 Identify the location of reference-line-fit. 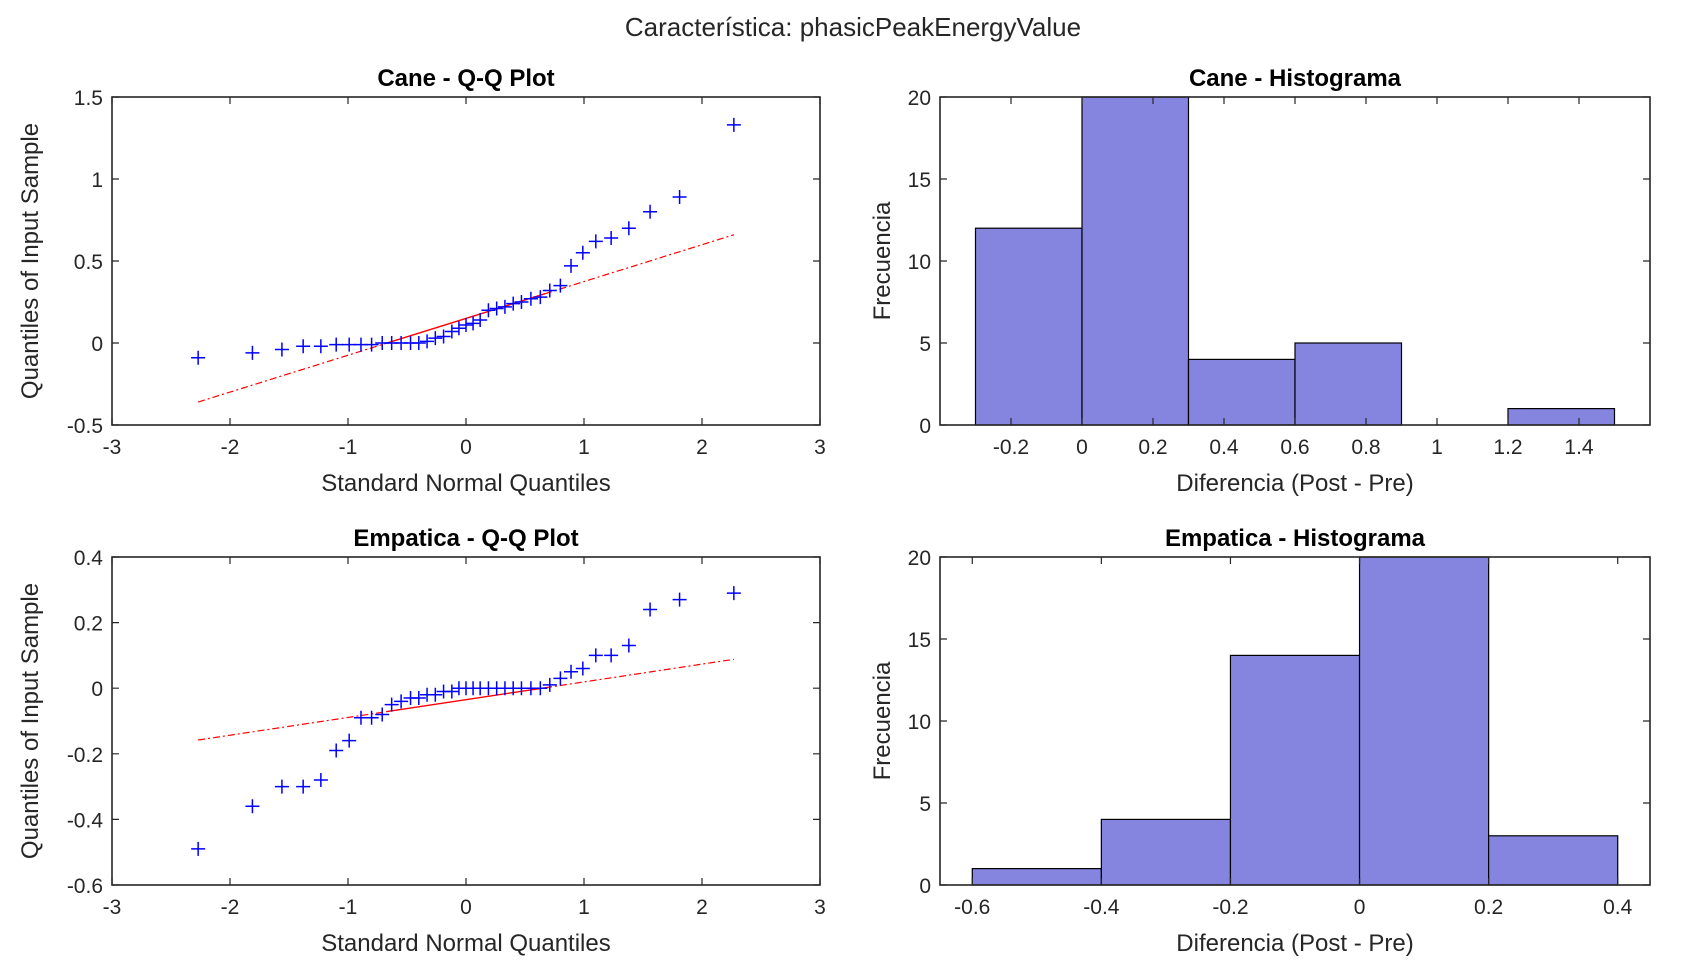
(466, 700).